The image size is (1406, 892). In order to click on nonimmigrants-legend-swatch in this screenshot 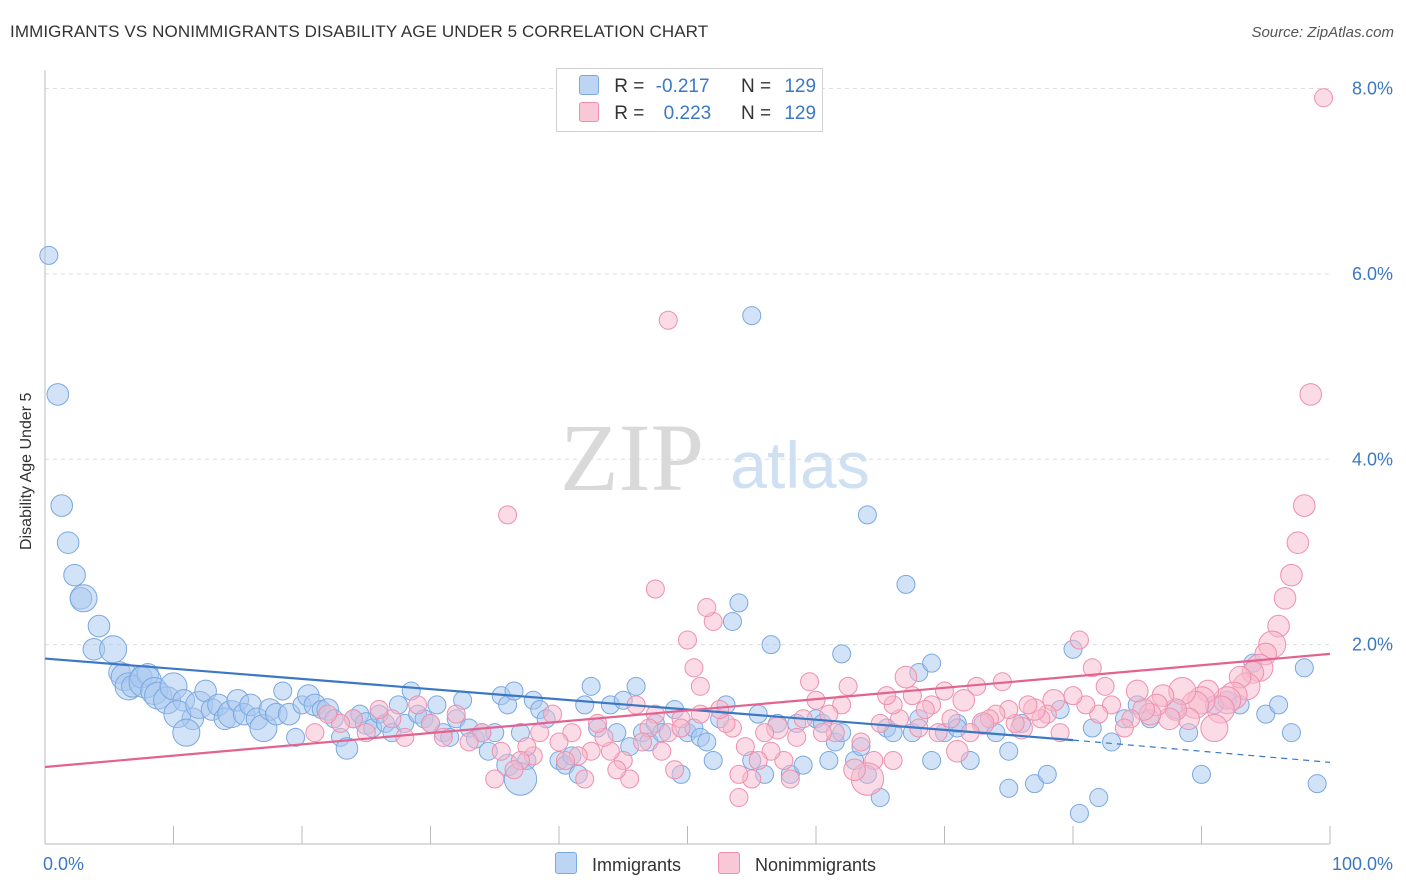, I will do `click(729, 863)`.